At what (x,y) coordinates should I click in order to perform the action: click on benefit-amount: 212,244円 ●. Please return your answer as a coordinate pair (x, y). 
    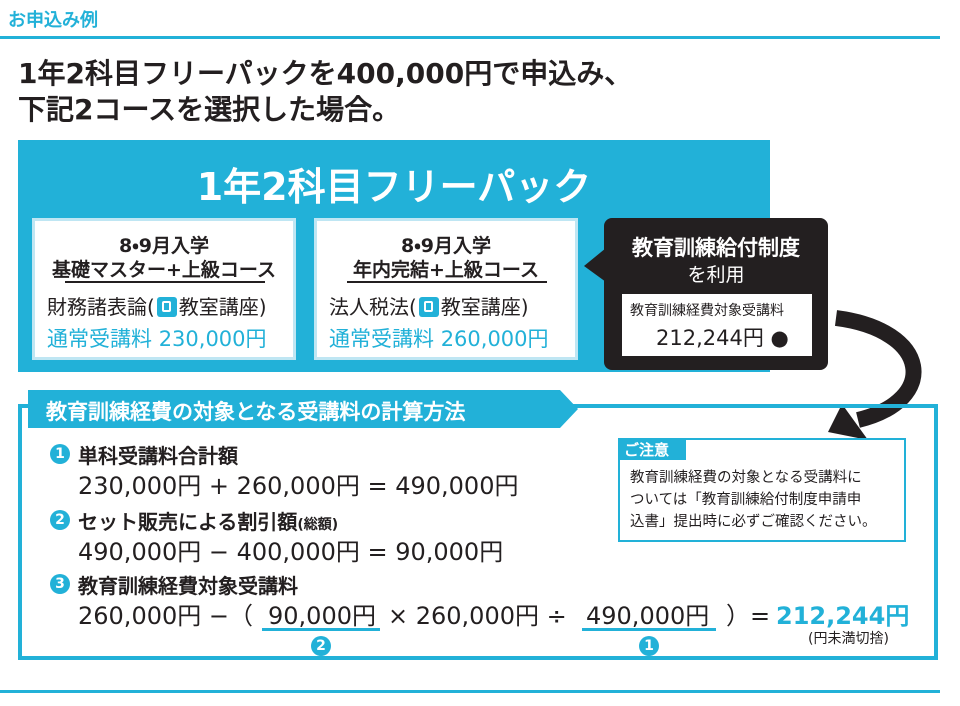
    Looking at the image, I should click on (722, 337).